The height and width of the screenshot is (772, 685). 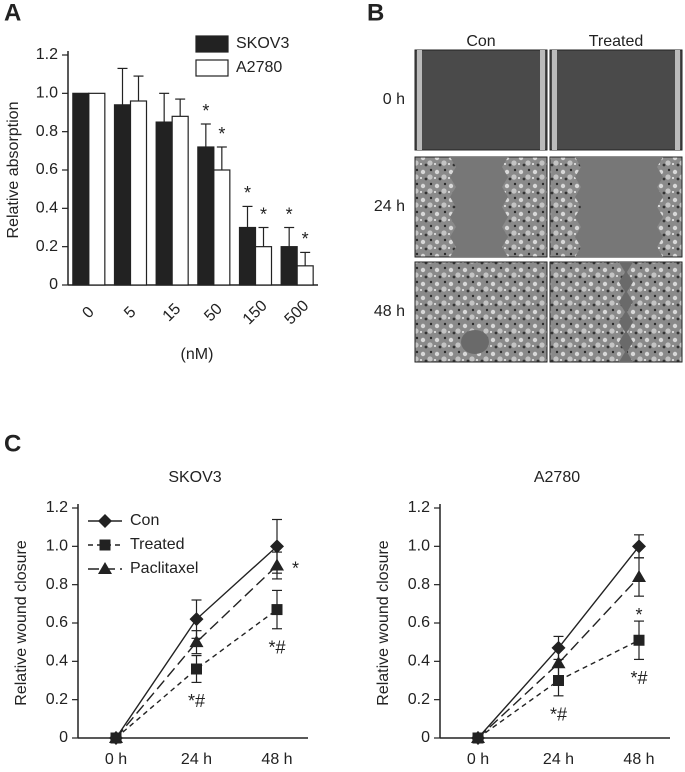 What do you see at coordinates (130, 313) in the screenshot?
I see `x-tick-label: 5` at bounding box center [130, 313].